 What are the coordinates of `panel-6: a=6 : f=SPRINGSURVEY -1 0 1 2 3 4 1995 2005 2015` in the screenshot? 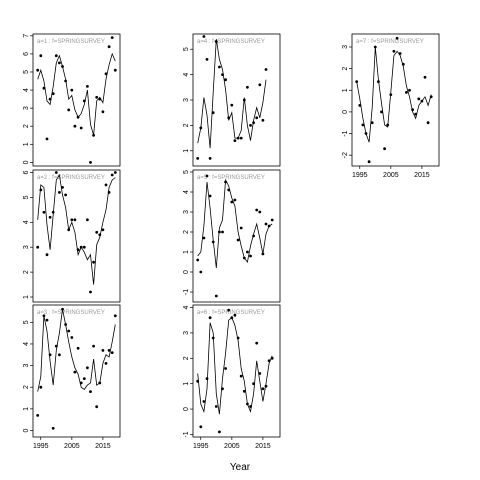 It's located at (232, 377).